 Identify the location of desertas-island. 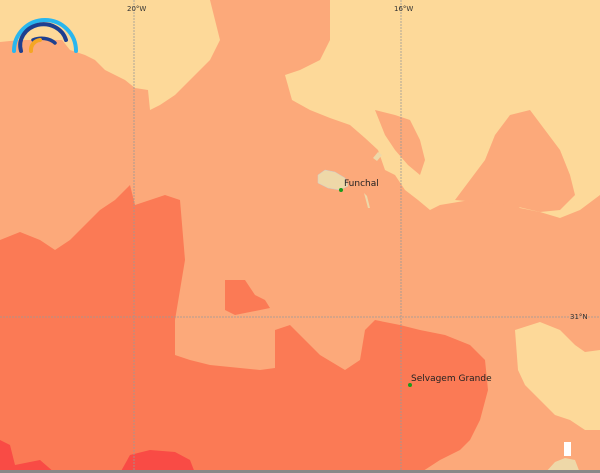
(367, 200).